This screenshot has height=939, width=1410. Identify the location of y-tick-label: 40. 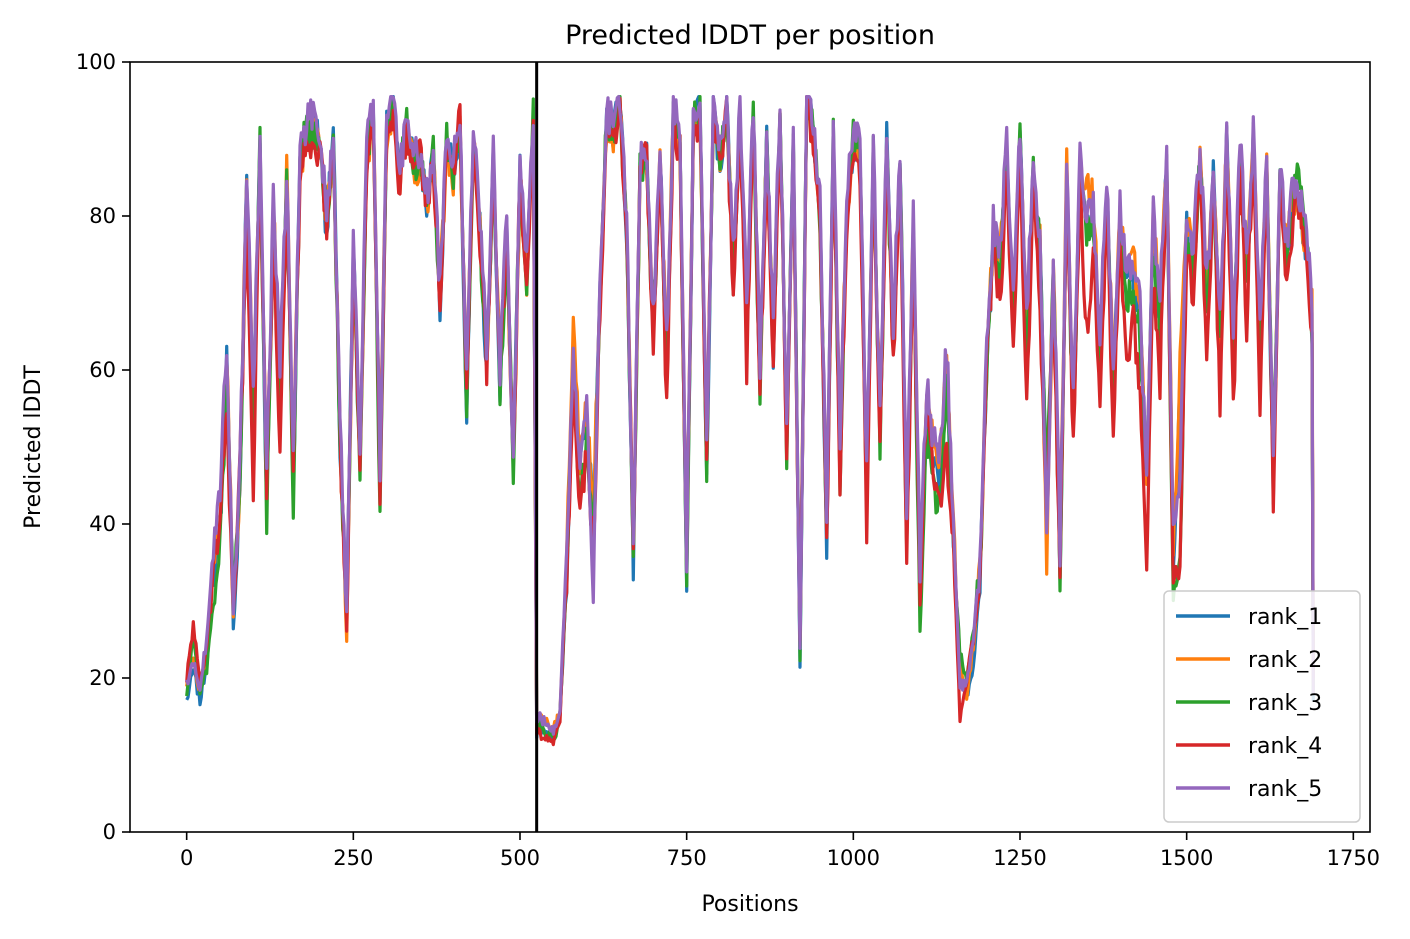
(102, 524).